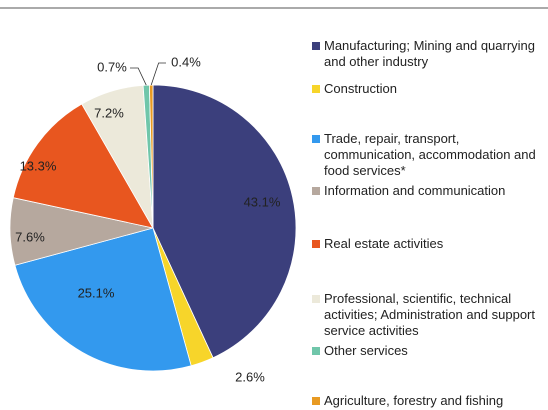 Image resolution: width=548 pixels, height=410 pixels. What do you see at coordinates (414, 400) in the screenshot?
I see `legend-label: Agriculture, forestry and fishing` at bounding box center [414, 400].